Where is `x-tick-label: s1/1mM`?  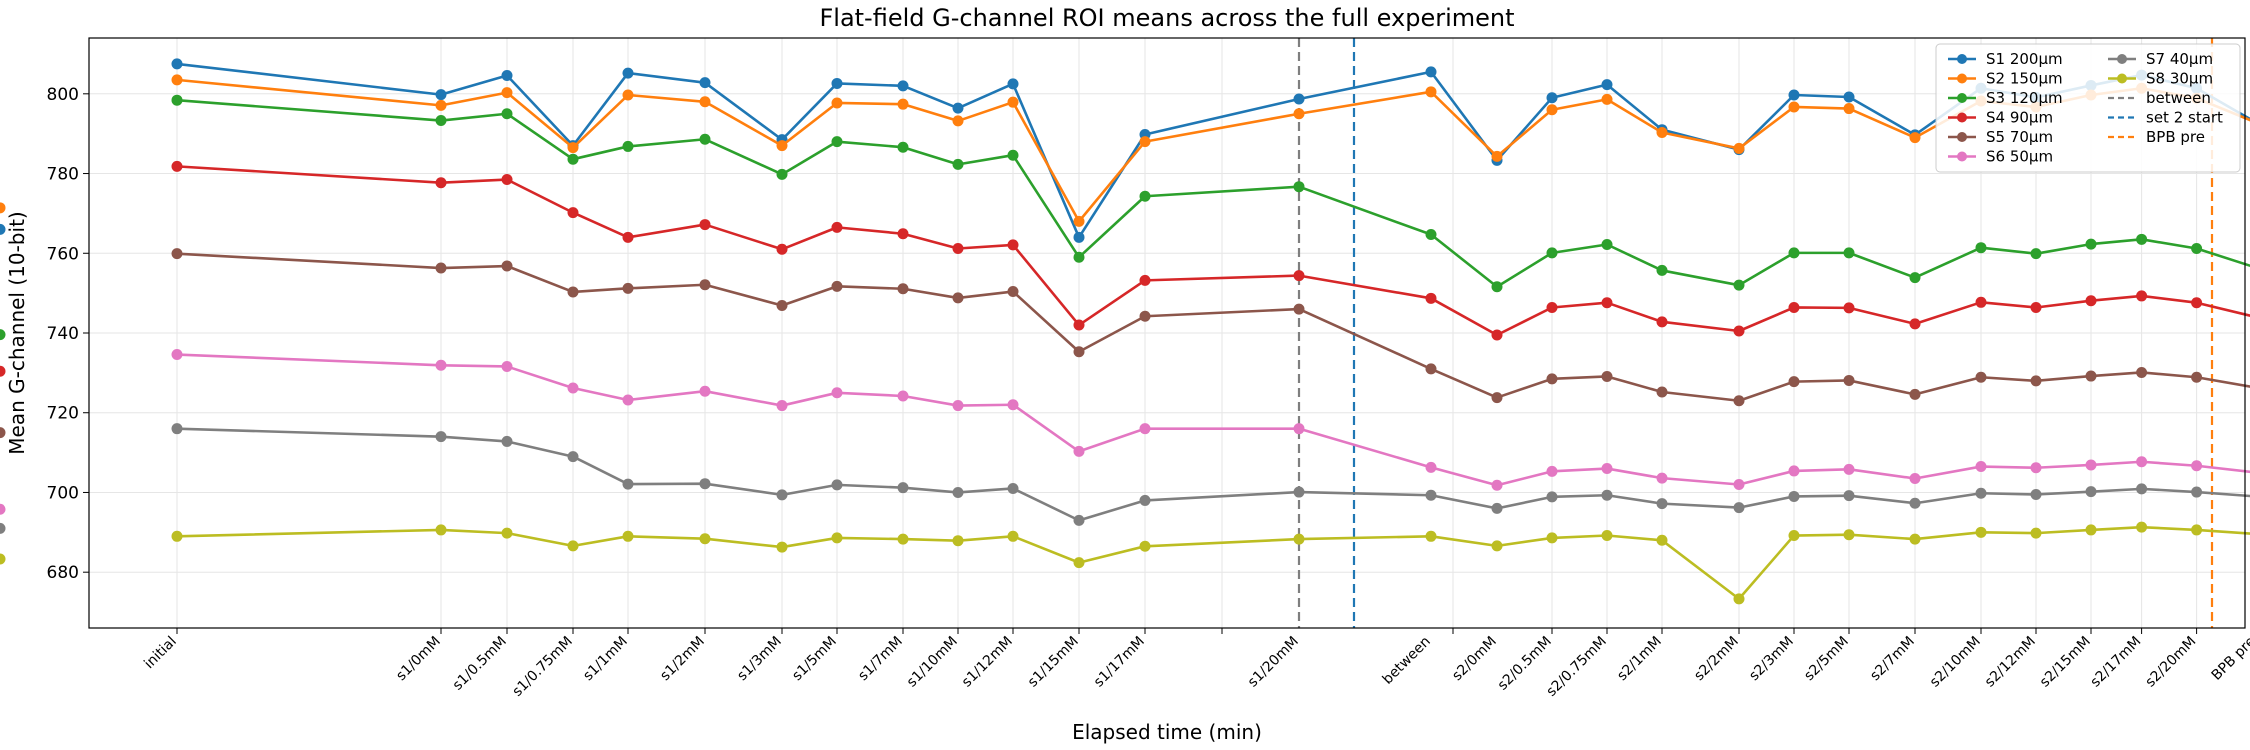 x-tick-label: s1/1mM is located at coordinates (605, 659).